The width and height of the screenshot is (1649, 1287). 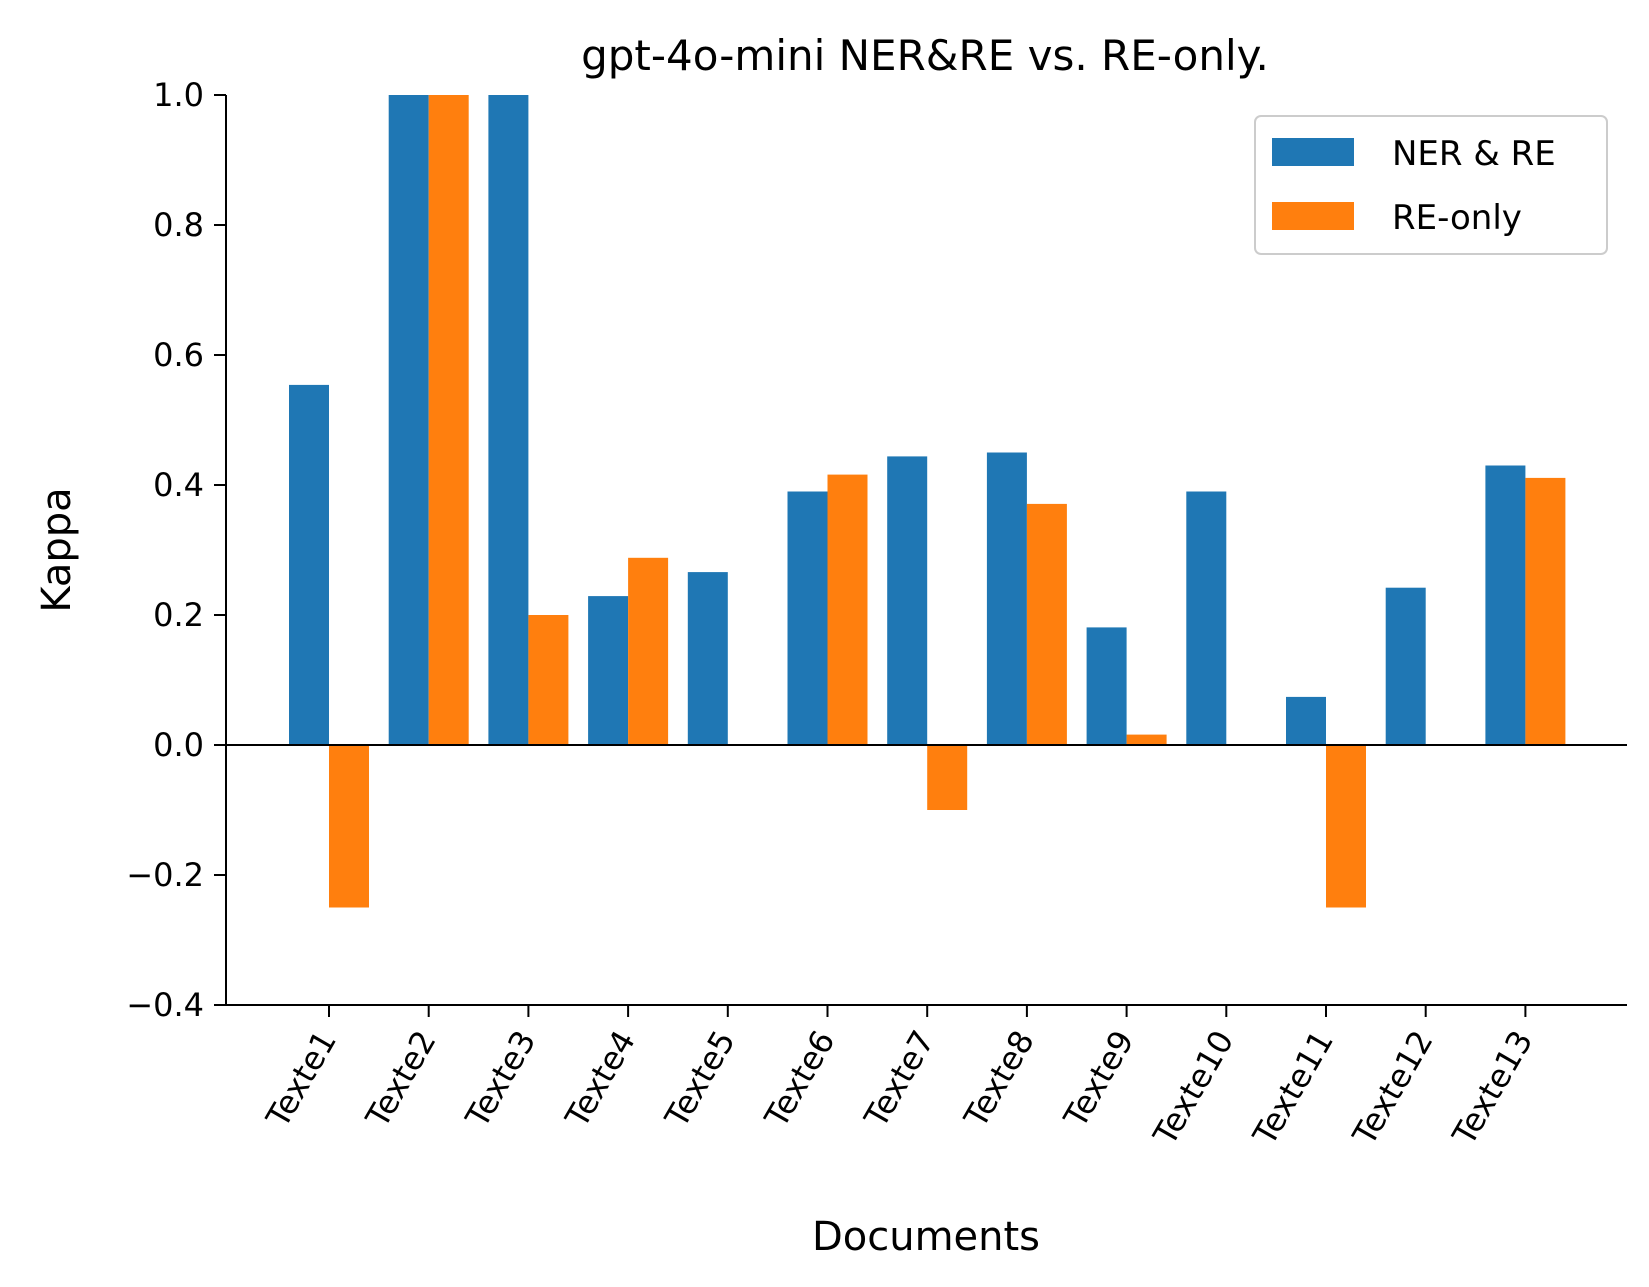 What do you see at coordinates (1405, 666) in the screenshot?
I see `bar-ner-re-texte12` at bounding box center [1405, 666].